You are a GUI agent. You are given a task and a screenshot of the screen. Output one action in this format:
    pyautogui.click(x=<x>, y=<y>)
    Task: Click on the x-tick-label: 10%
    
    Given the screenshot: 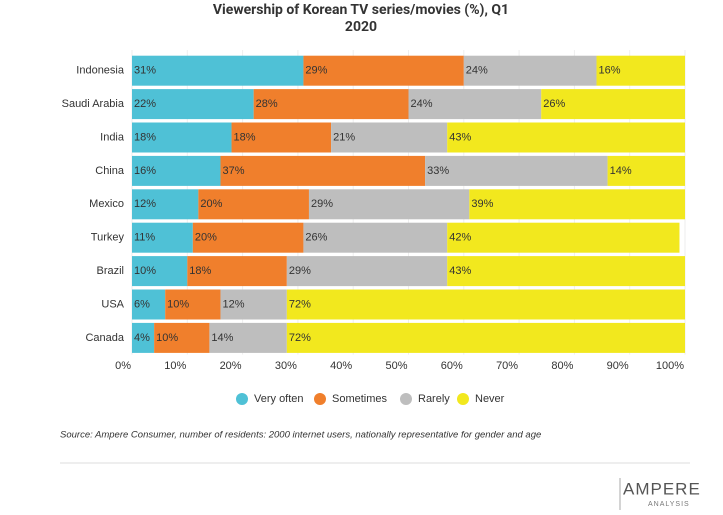 What is the action you would take?
    pyautogui.click(x=175, y=366)
    